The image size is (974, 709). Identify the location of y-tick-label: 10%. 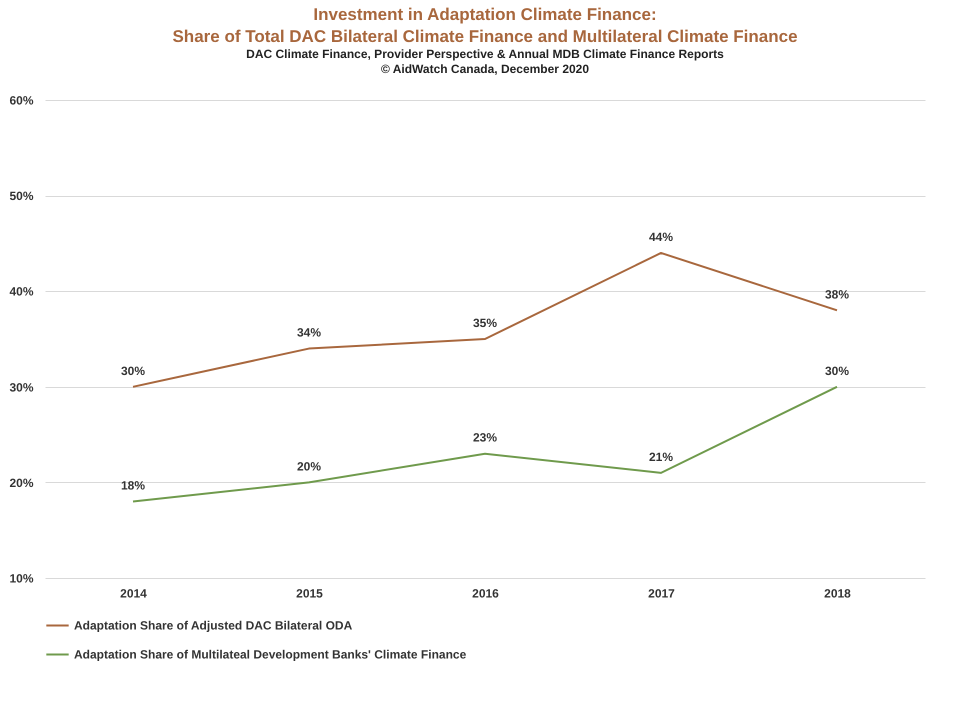
(21, 579).